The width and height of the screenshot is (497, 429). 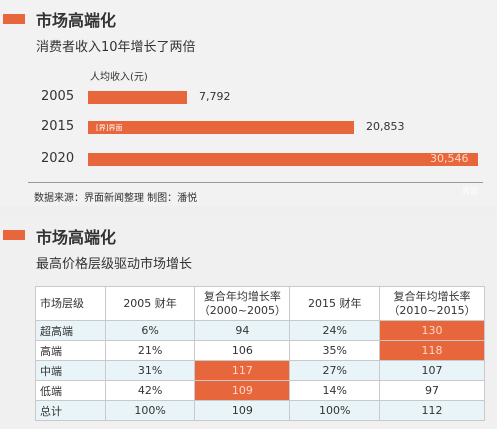 I want to click on table-row: 高端 21% 106 35% 118, so click(x=260, y=350).